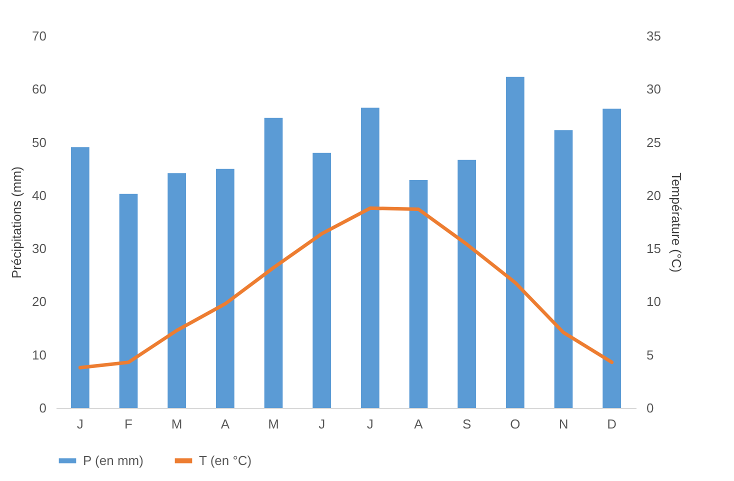 Image resolution: width=734 pixels, height=481 pixels. What do you see at coordinates (650, 354) in the screenshot?
I see `y2-tick-label: 5` at bounding box center [650, 354].